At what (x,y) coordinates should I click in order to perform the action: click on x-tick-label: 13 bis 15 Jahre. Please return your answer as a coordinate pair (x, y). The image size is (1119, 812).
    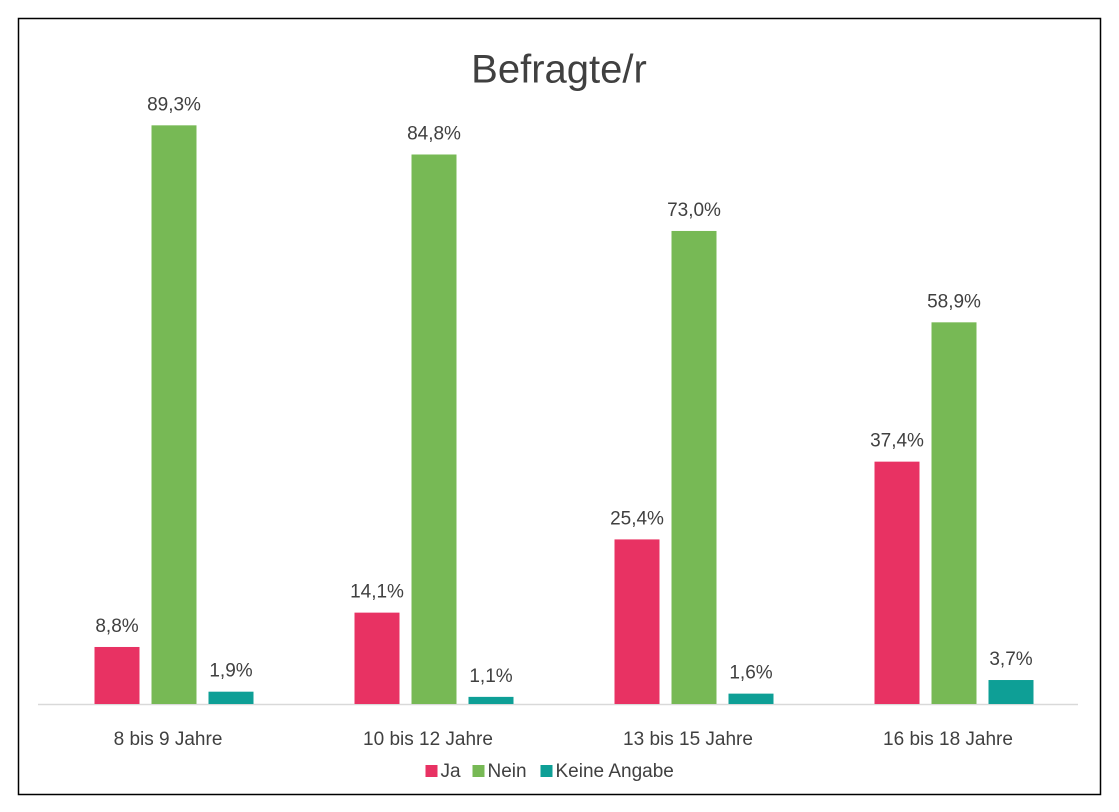
    Looking at the image, I should click on (688, 739).